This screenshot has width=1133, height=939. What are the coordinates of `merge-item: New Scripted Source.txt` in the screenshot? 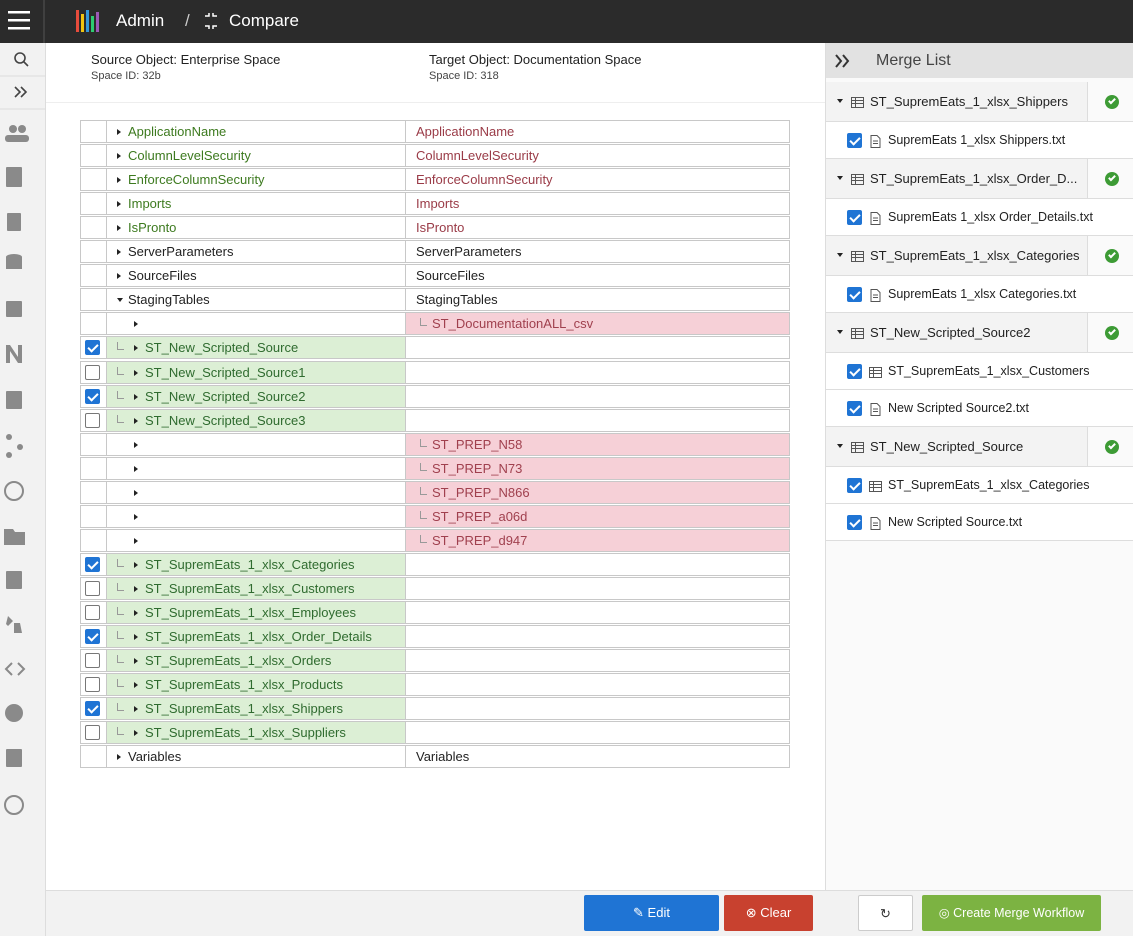 It's located at (979, 522).